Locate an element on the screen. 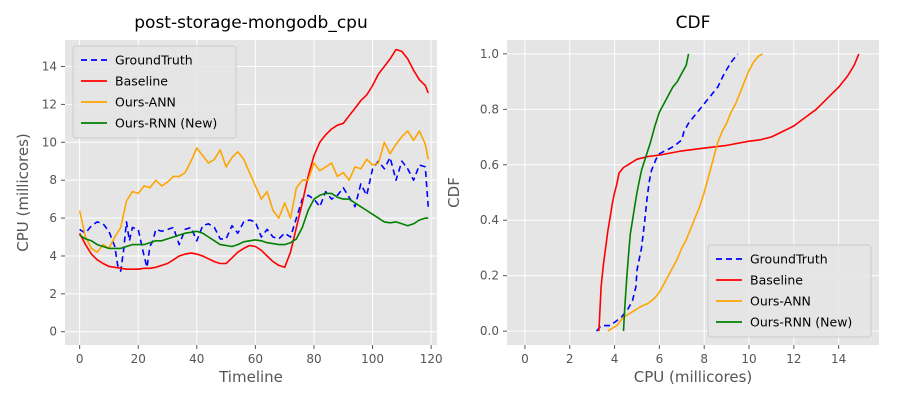 This screenshot has width=900, height=400. cdf-x-tick-label: 4 is located at coordinates (615, 359).